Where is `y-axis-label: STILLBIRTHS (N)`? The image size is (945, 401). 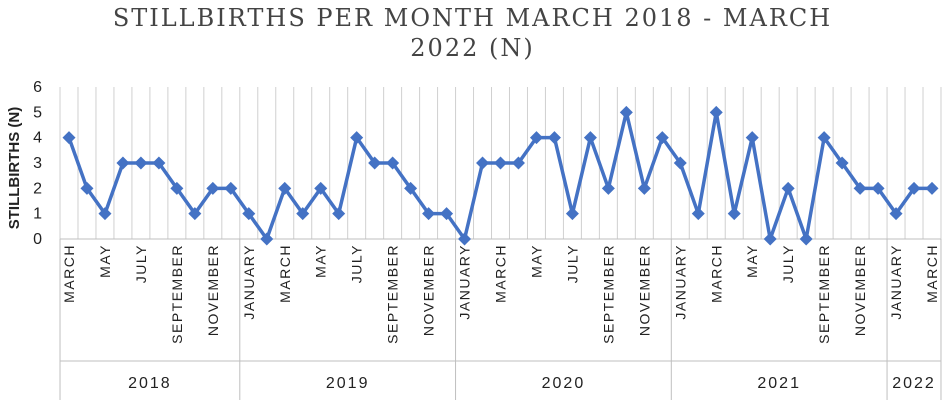
y-axis-label: STILLBIRTHS (N) is located at coordinates (14, 168).